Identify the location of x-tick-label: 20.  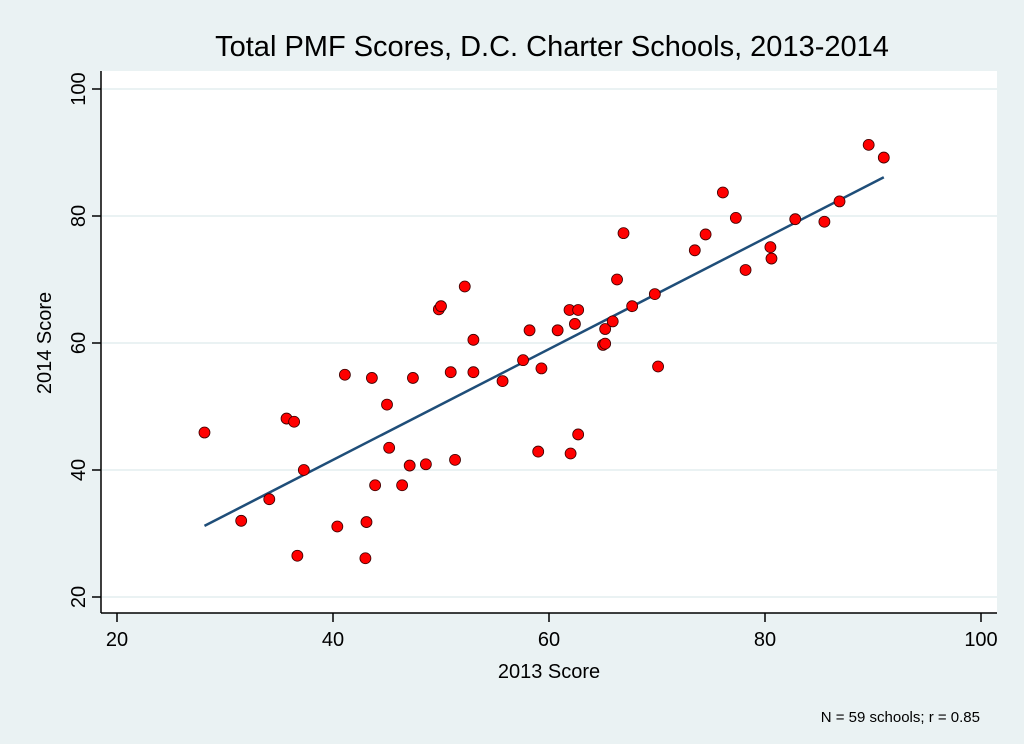
(117, 640).